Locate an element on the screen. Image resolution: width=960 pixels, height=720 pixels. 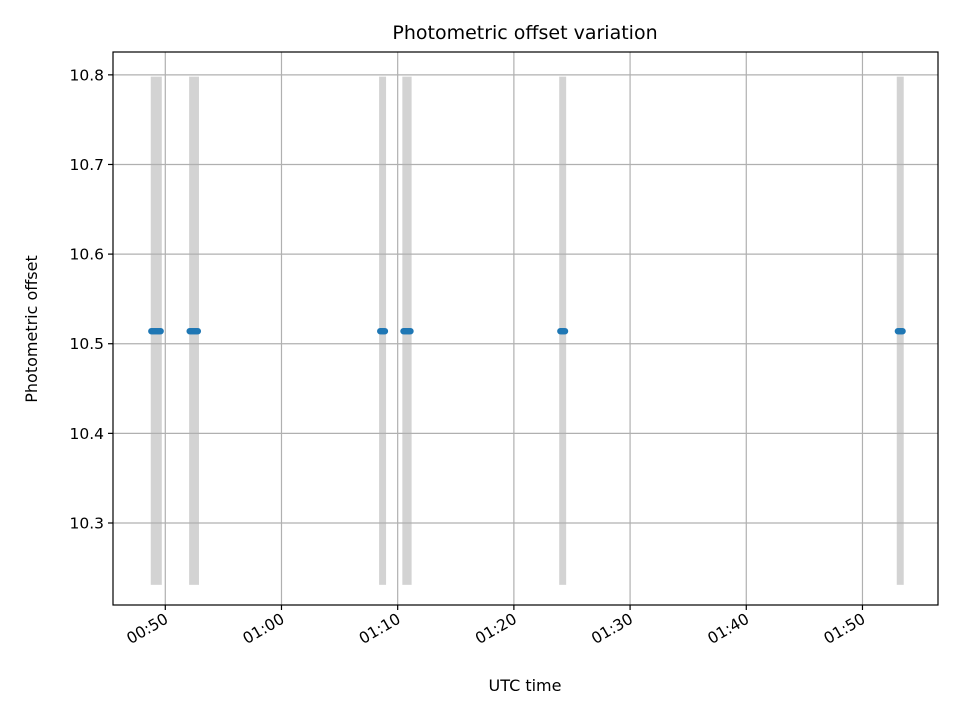
x-axis-title: UTC time is located at coordinates (525, 685).